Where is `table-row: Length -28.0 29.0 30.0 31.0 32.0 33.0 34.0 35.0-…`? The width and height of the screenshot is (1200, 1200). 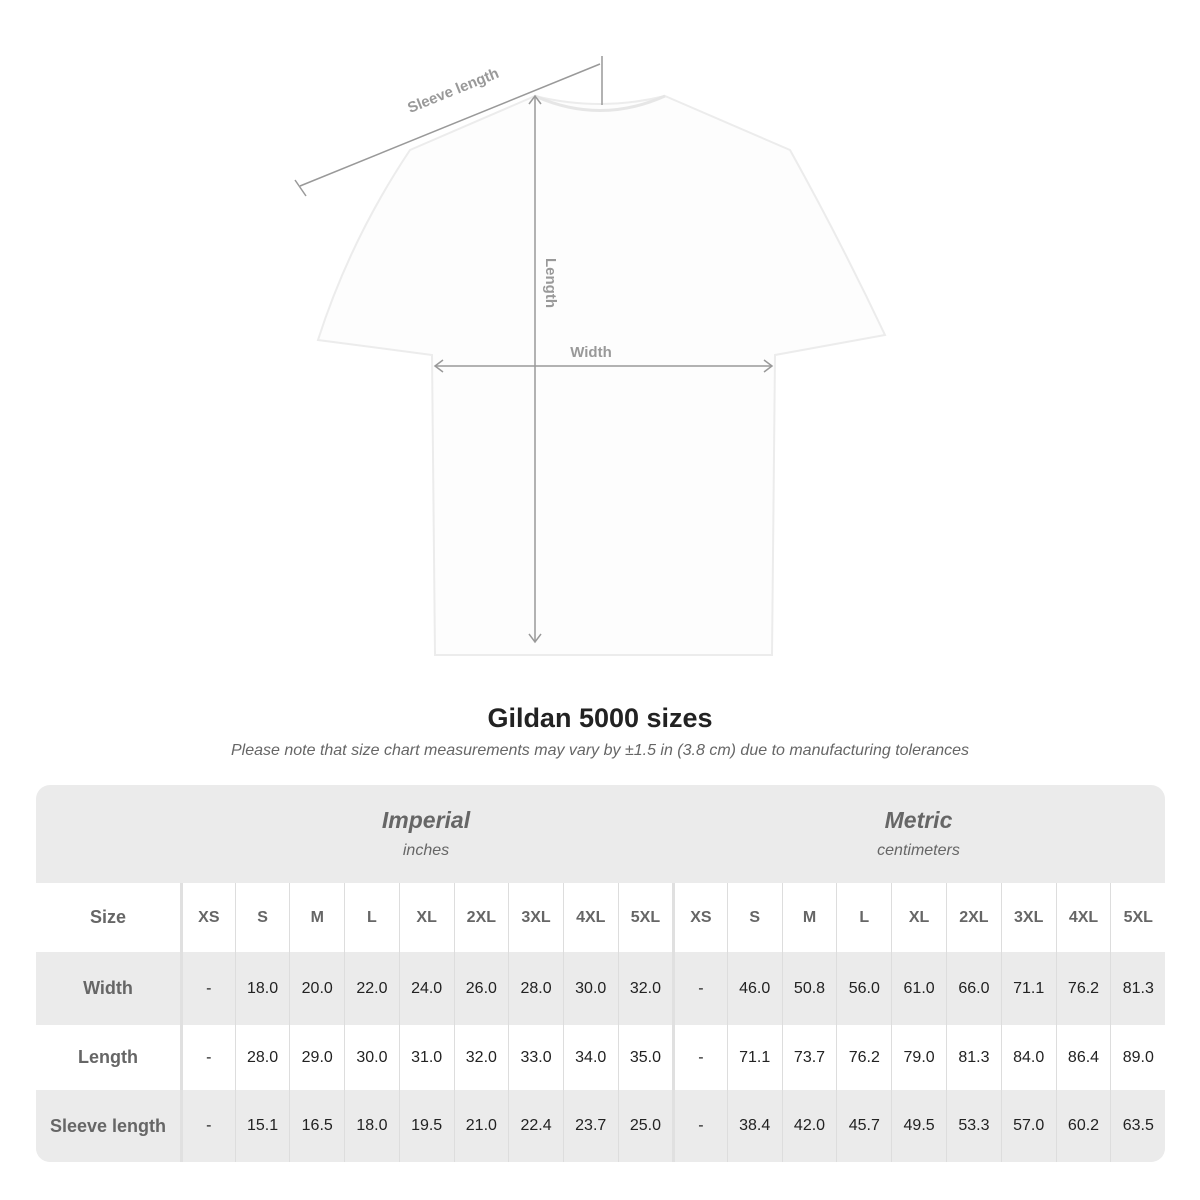 table-row: Length -28.0 29.0 30.0 31.0 32.0 33.0 34.0 35.0-… is located at coordinates (600, 1057).